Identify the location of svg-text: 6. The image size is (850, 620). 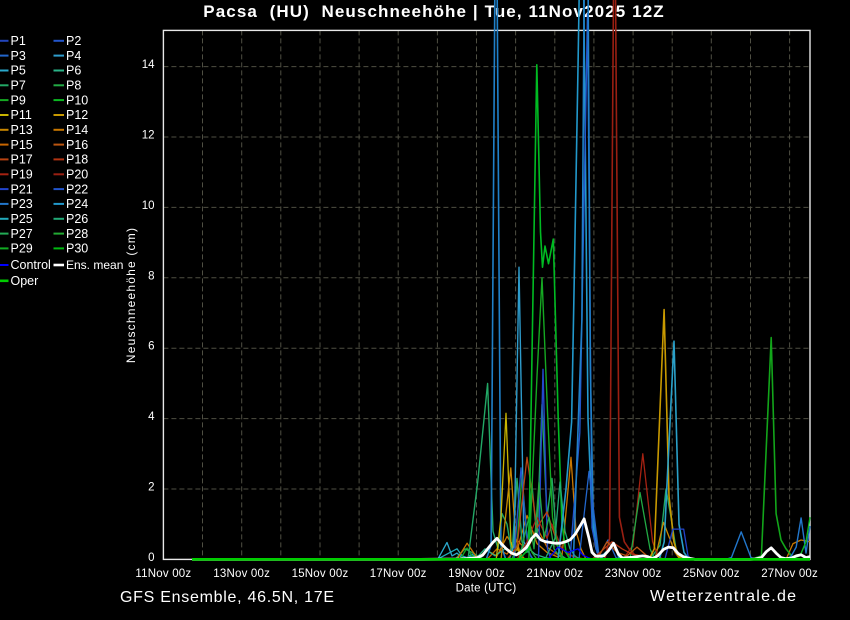
(151, 347).